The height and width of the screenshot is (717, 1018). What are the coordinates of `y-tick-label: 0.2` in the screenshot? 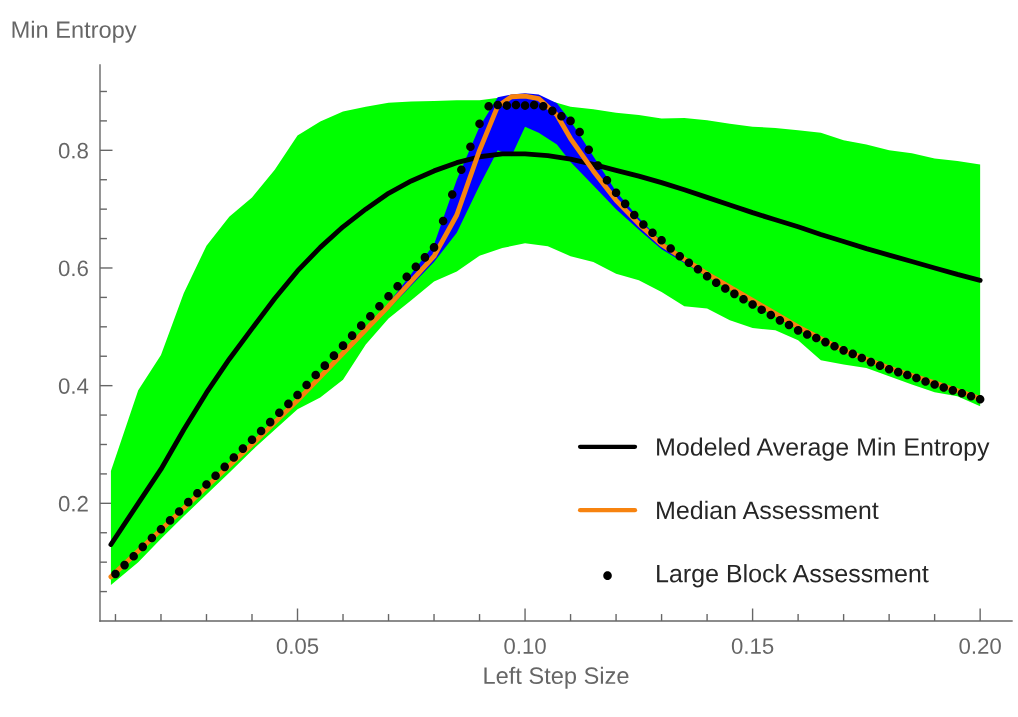 It's located at (73, 503).